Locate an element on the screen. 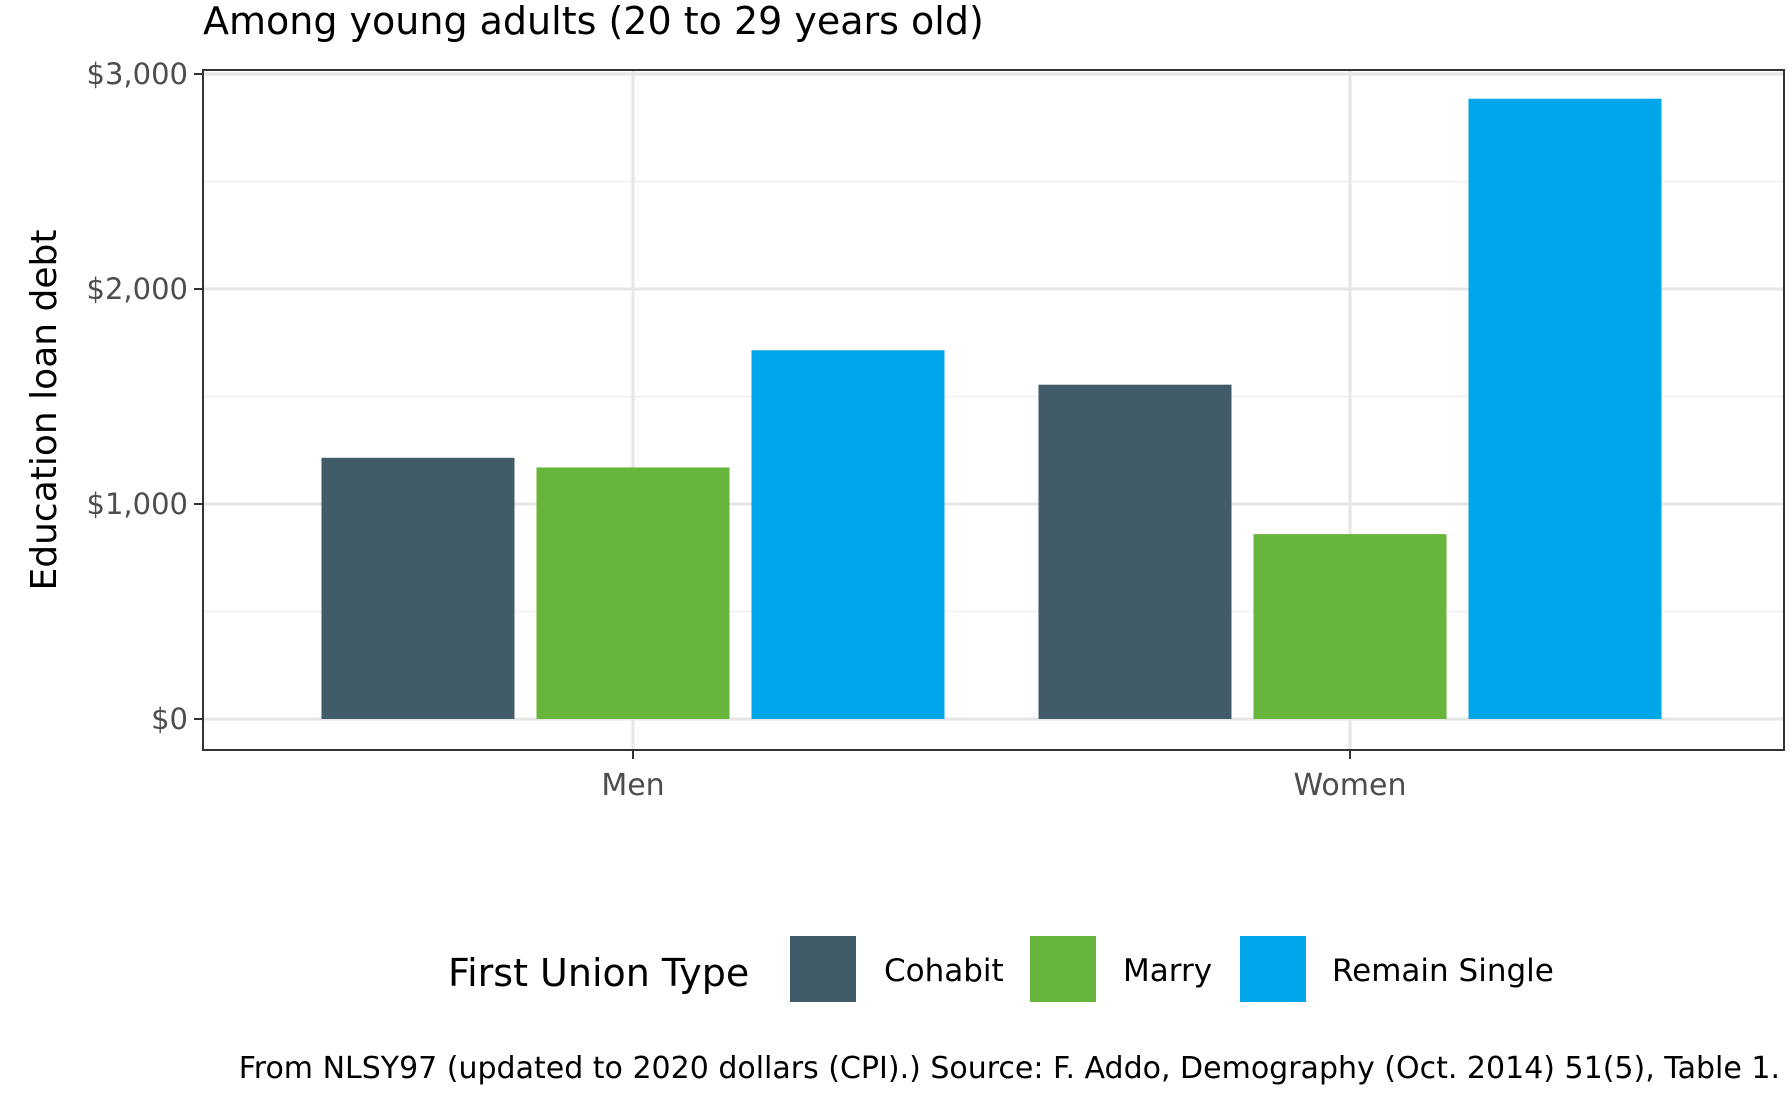 Image resolution: width=1789 pixels, height=1104 pixels. x-tick-label: Women is located at coordinates (1350, 785).